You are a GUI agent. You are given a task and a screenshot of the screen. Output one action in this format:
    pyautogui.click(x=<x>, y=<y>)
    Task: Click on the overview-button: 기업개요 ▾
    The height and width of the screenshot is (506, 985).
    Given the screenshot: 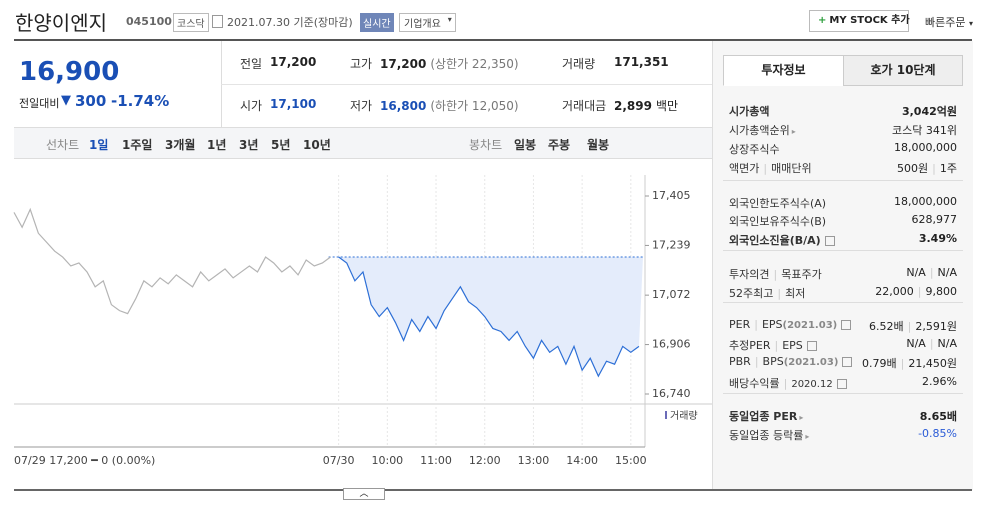 What is the action you would take?
    pyautogui.click(x=427, y=22)
    